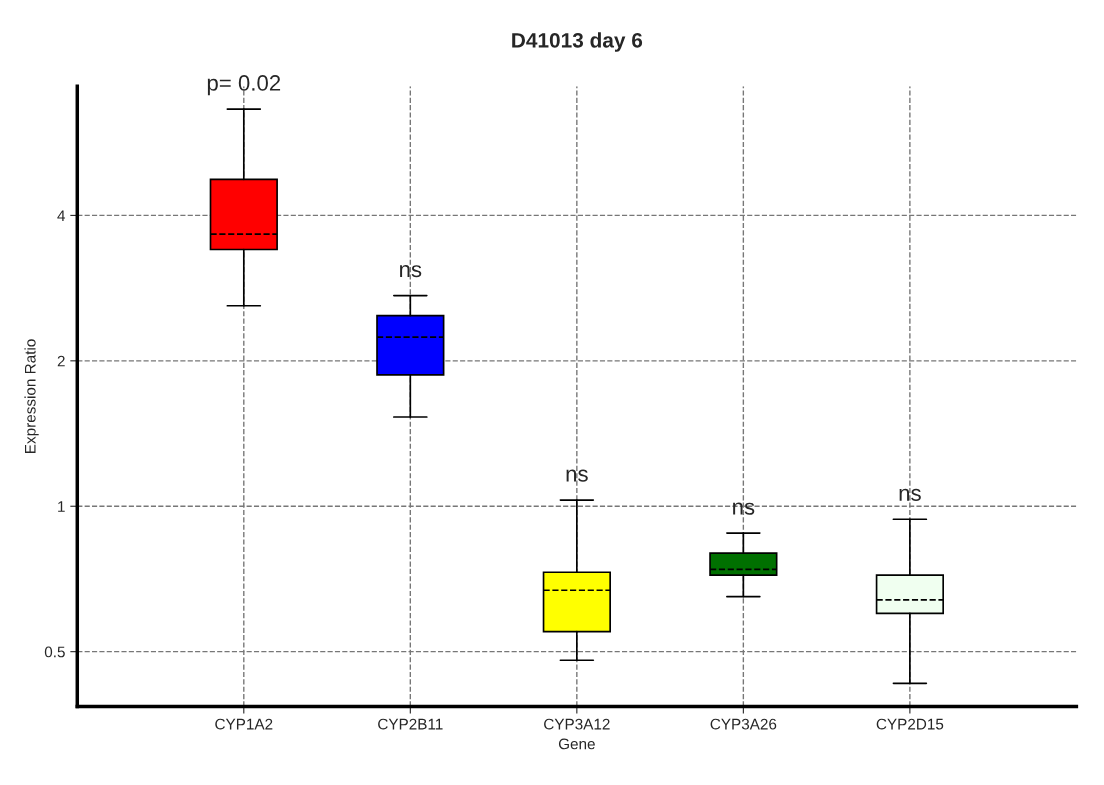 Image resolution: width=1104 pixels, height=785 pixels. I want to click on chart-title: D41013 day 6, so click(577, 42).